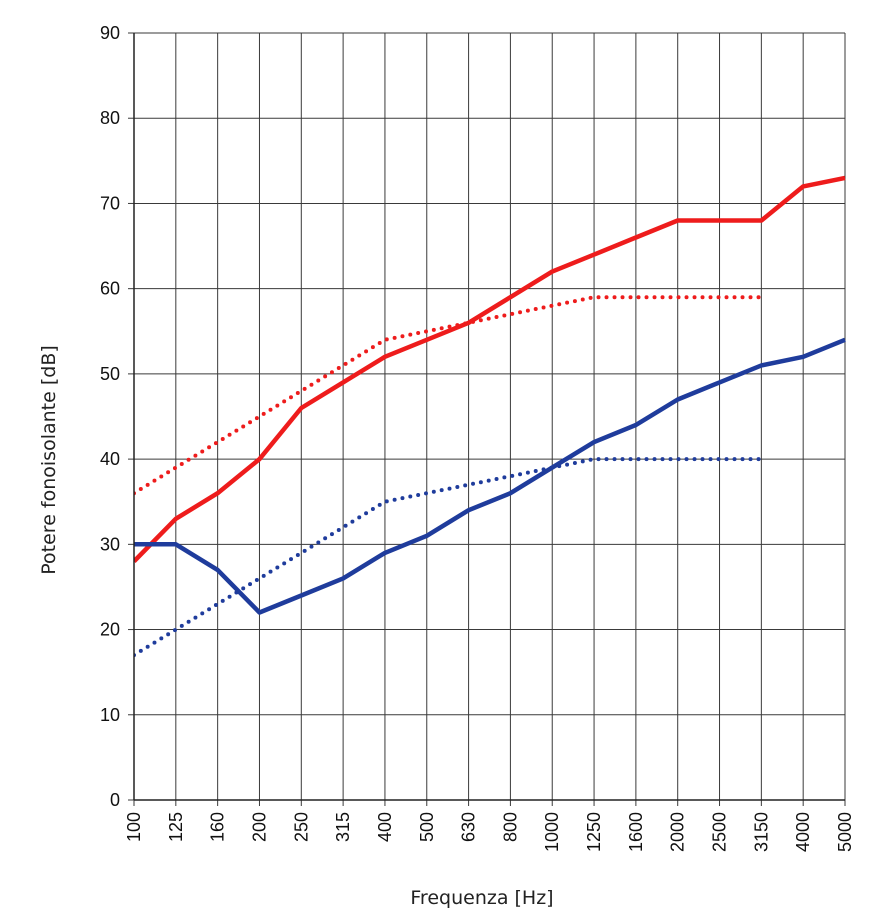  I want to click on x-tick-label: 1600, so click(636, 832).